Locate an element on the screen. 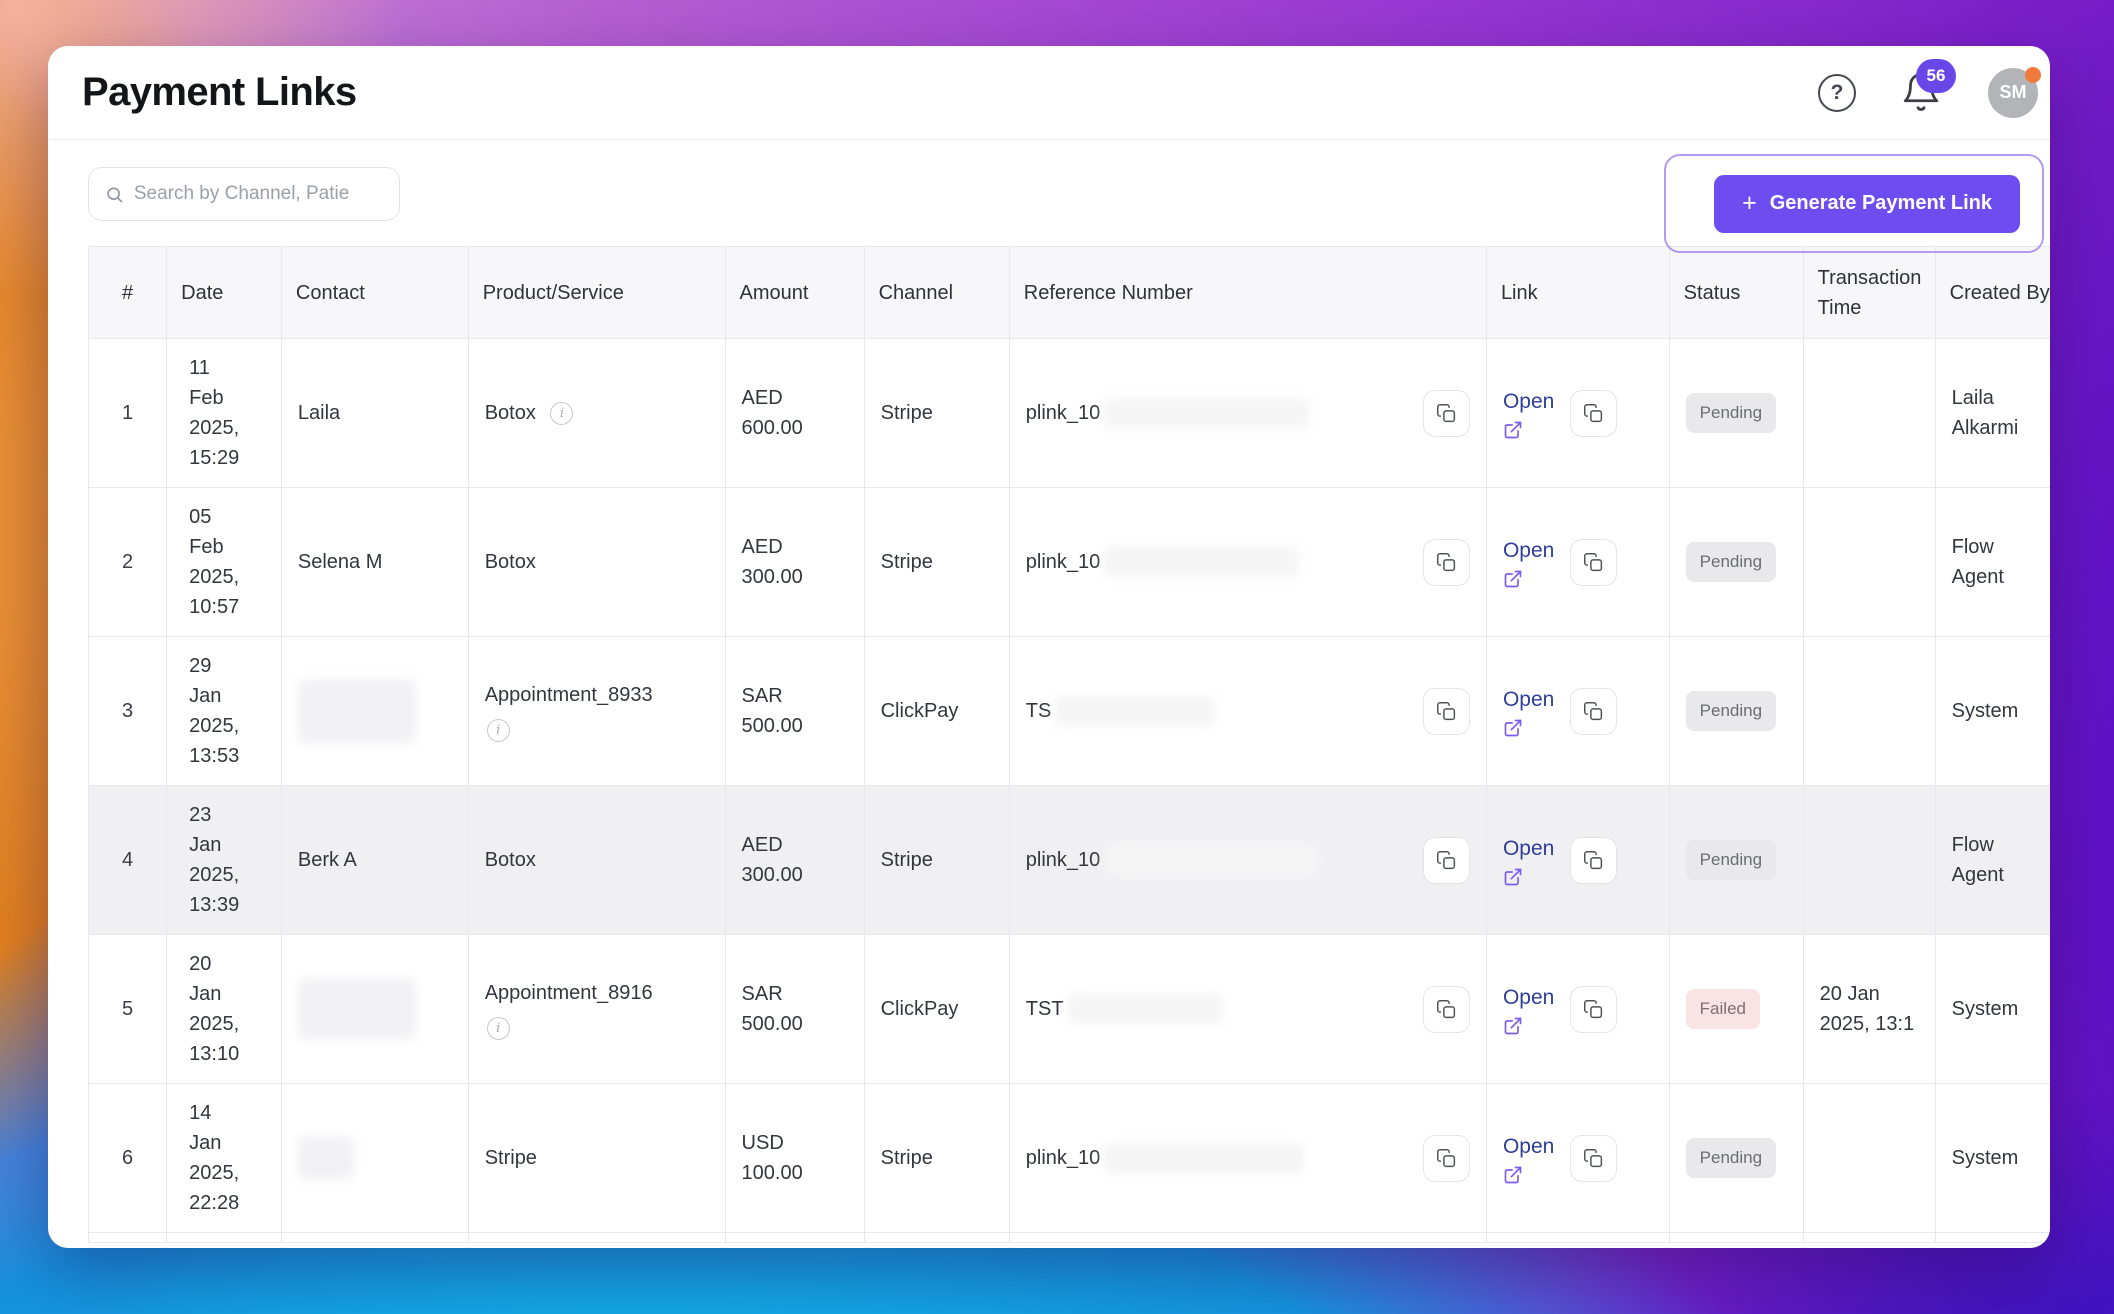  date-cell: 23 Jan 2025, 13:39 is located at coordinates (224, 860).